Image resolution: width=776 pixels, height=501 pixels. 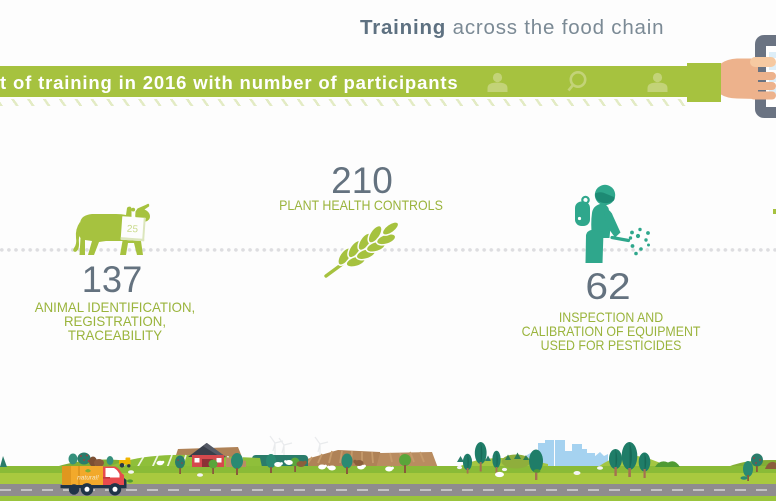 I want to click on svg-text: natural!, so click(x=88, y=478).